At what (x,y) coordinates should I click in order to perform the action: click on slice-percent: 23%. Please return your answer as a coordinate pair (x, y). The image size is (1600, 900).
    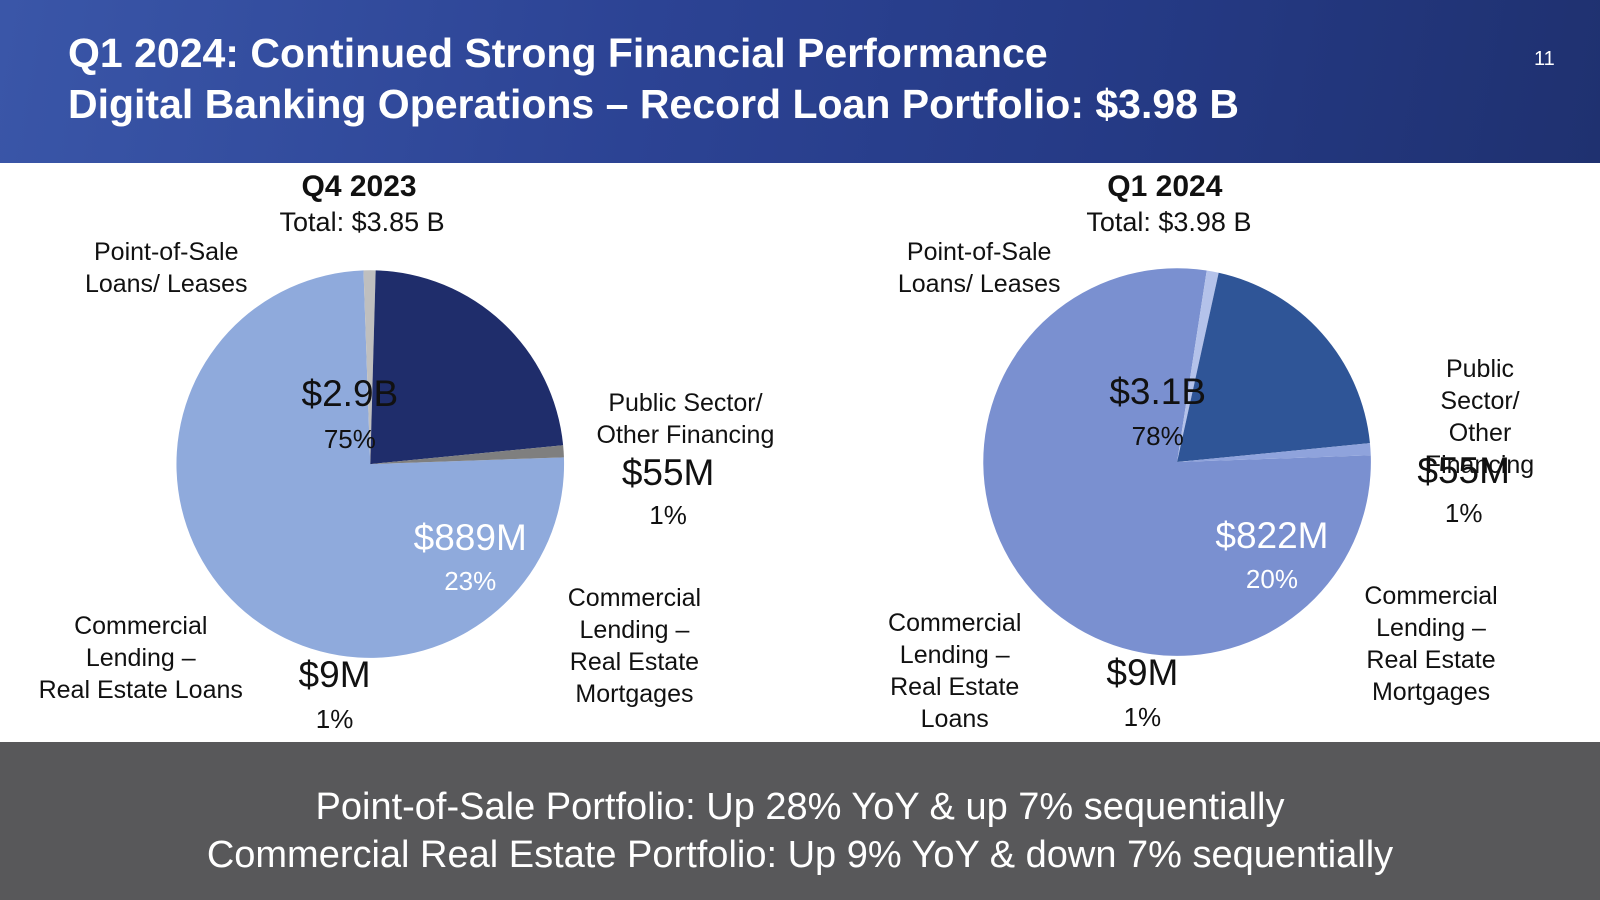
    Looking at the image, I should click on (470, 581).